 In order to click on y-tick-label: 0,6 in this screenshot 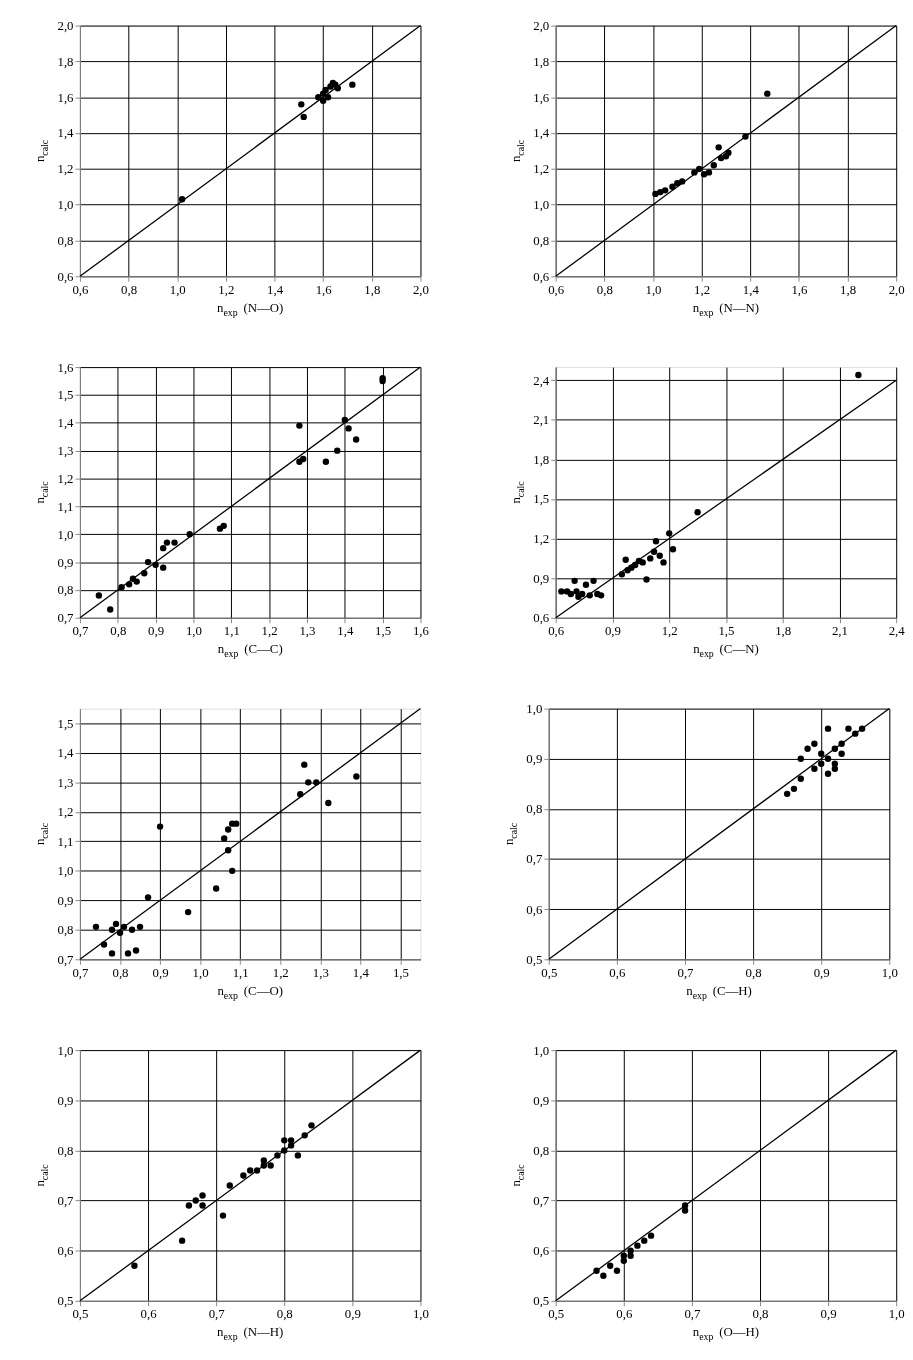, I will do `click(534, 909)`.